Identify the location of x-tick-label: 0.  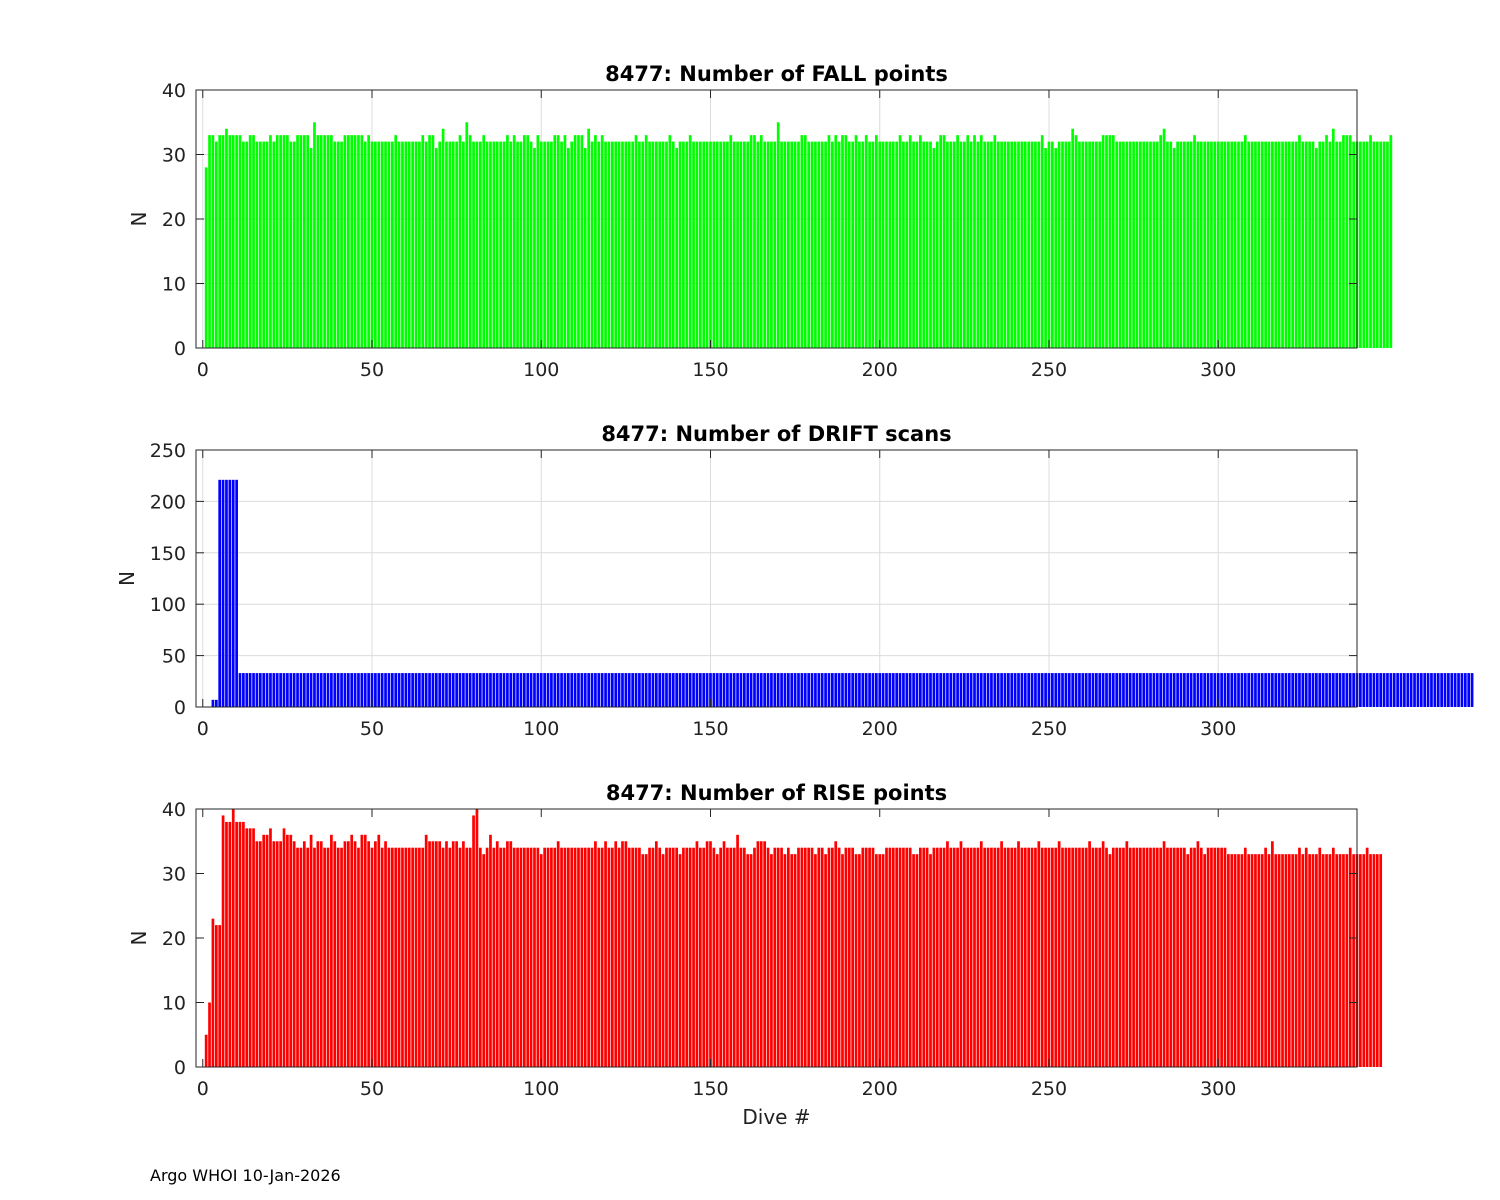
(203, 1089).